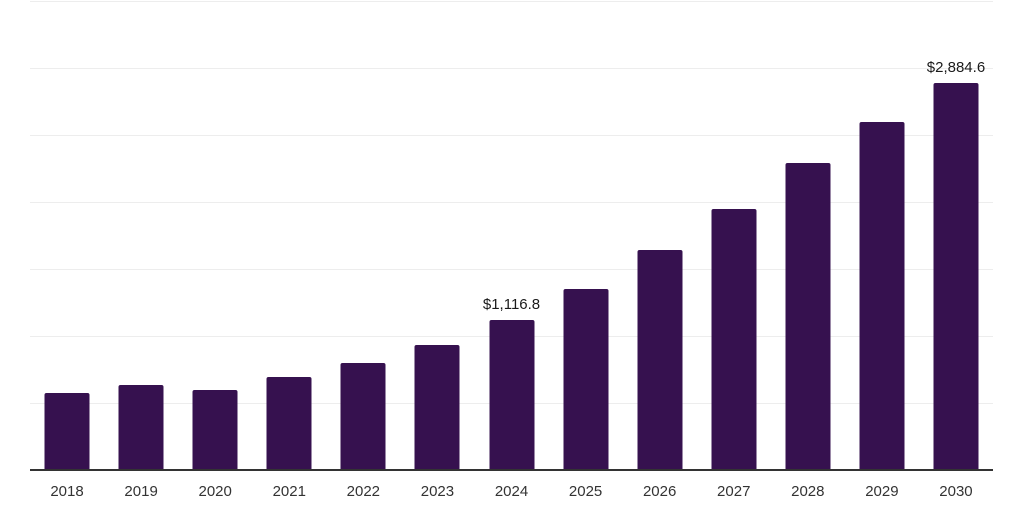 The width and height of the screenshot is (1024, 512). I want to click on bar-2028, so click(808, 316).